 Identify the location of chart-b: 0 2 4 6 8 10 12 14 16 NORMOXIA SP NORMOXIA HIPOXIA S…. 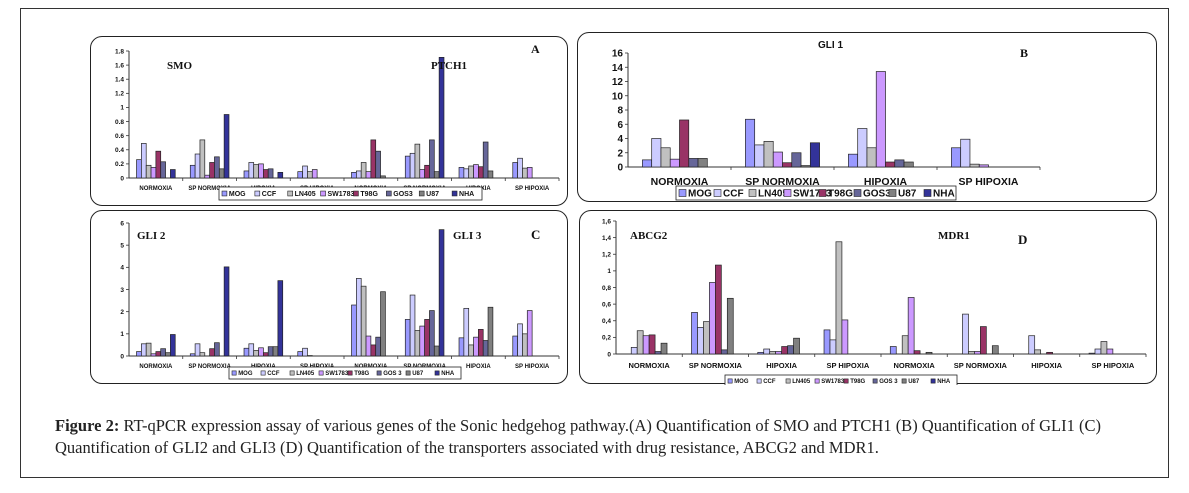
(826, 120).